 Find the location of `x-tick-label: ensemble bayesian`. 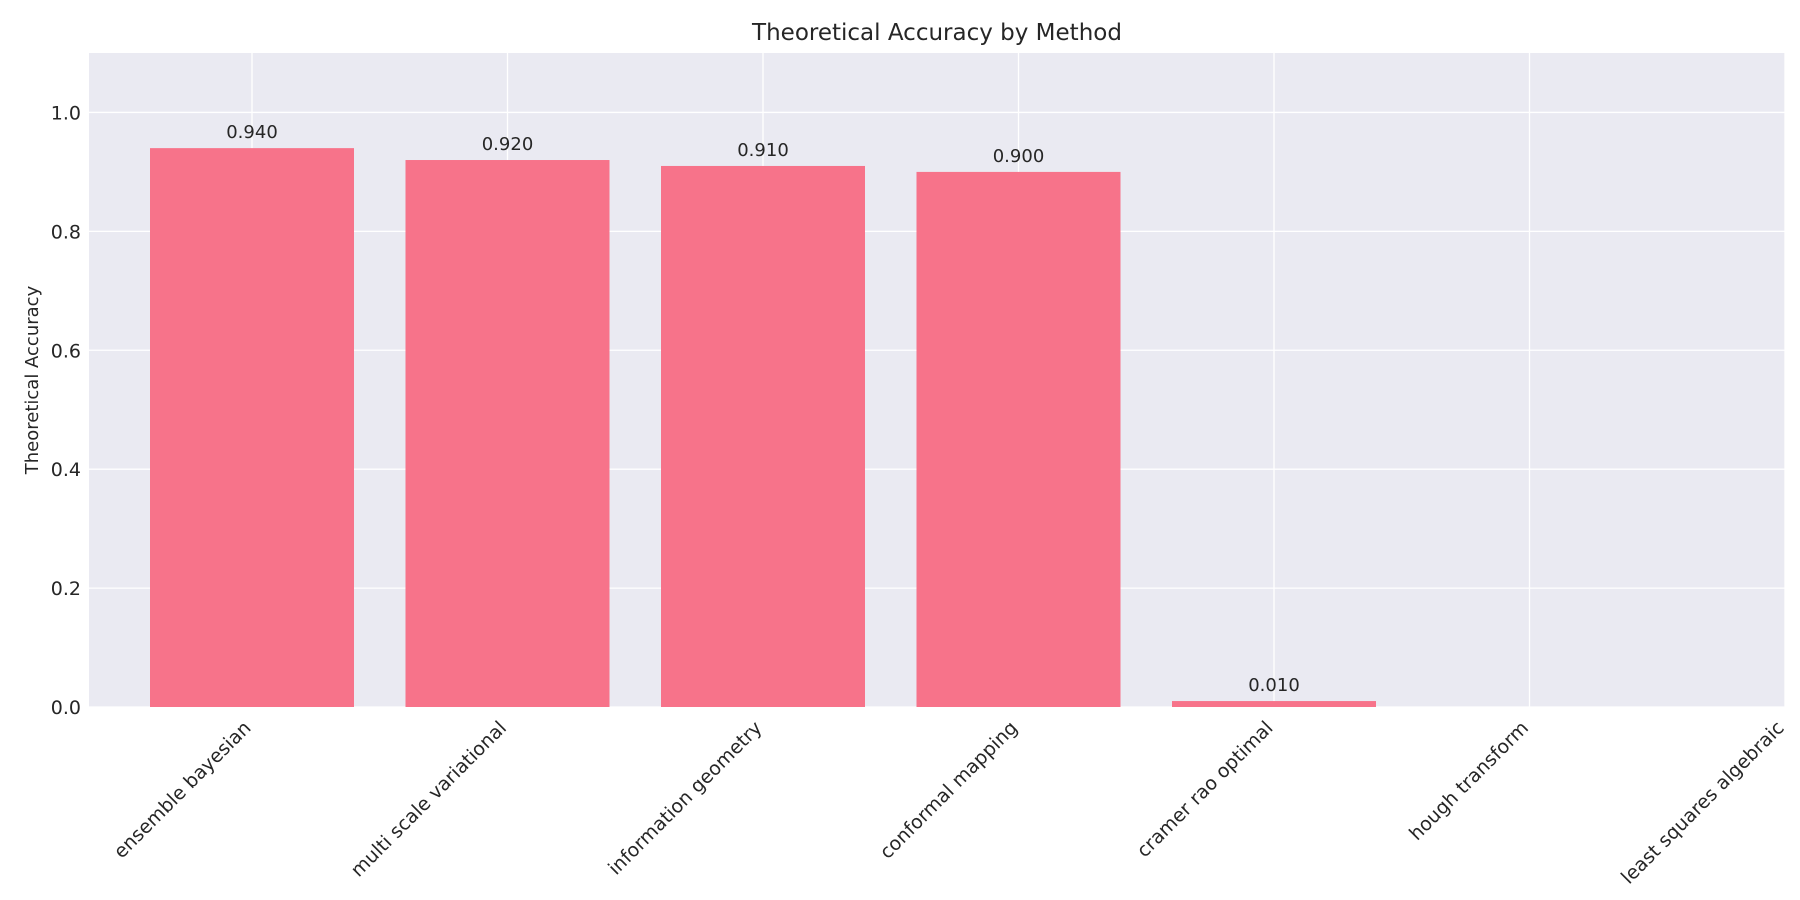

x-tick-label: ensemble bayesian is located at coordinates (183, 790).